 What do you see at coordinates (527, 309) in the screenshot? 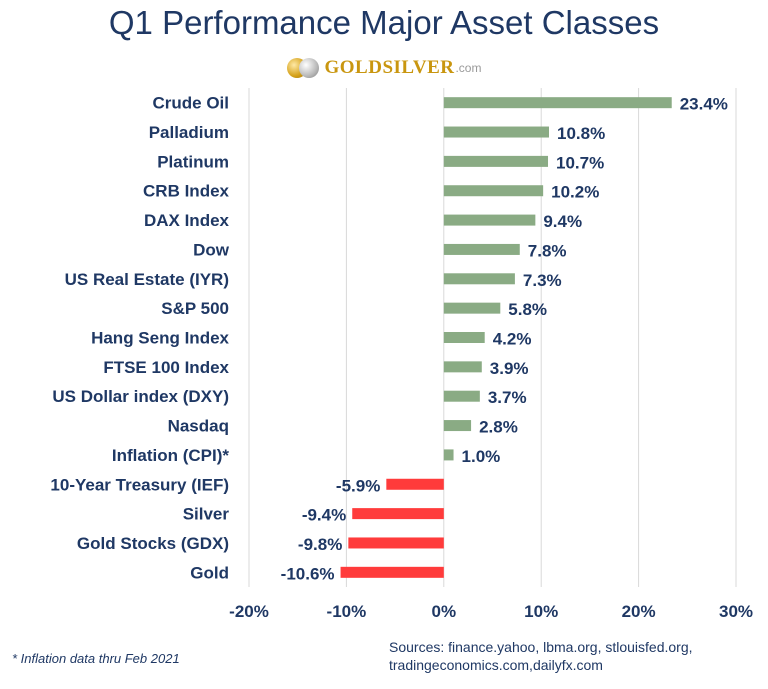
I see `data-label: 5.8%` at bounding box center [527, 309].